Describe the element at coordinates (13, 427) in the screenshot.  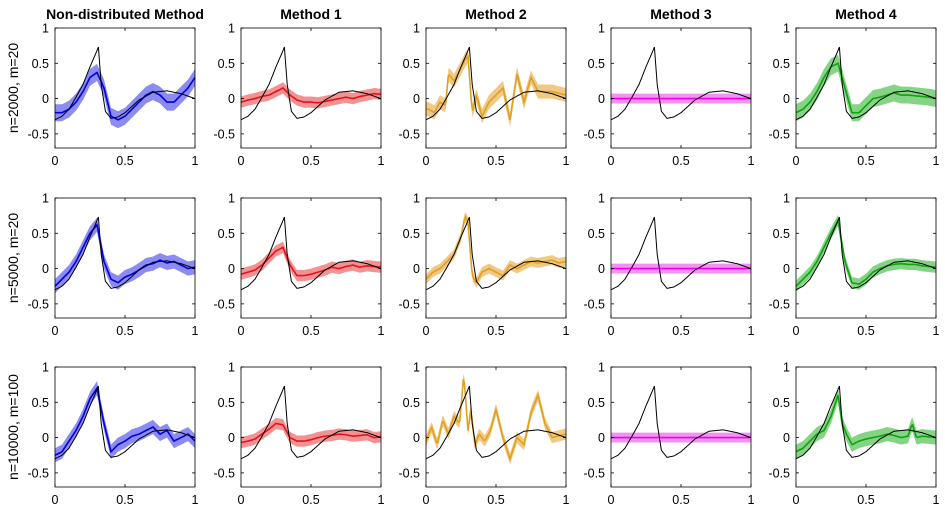
I see `row-label: n=10000, m=100` at that location.